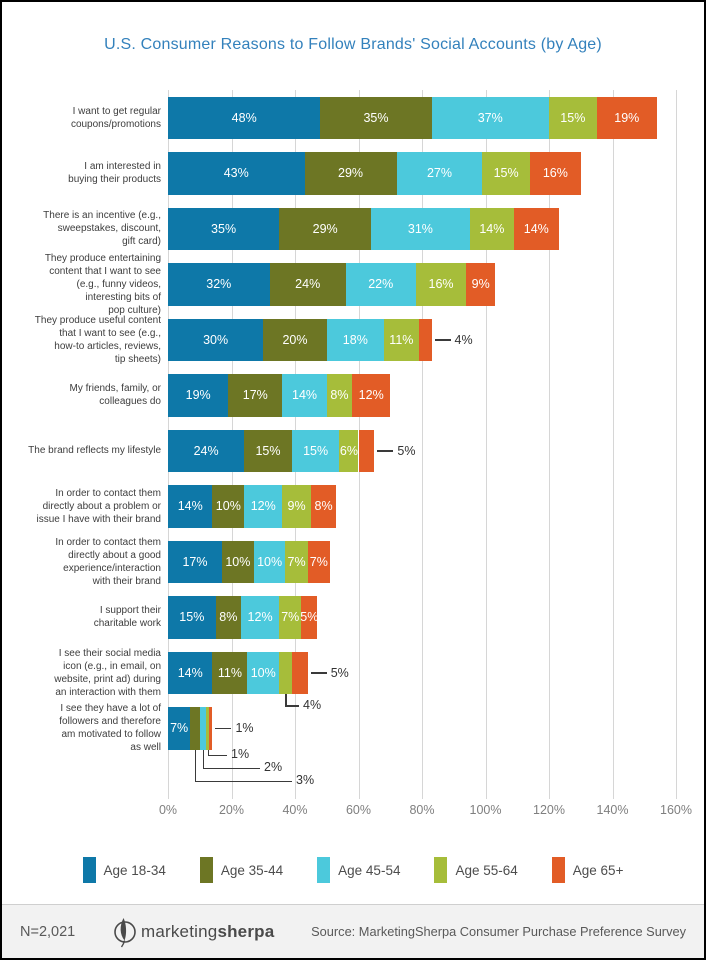 The width and height of the screenshot is (706, 960). I want to click on bar-segment-label-inside: 29%, so click(350, 173).